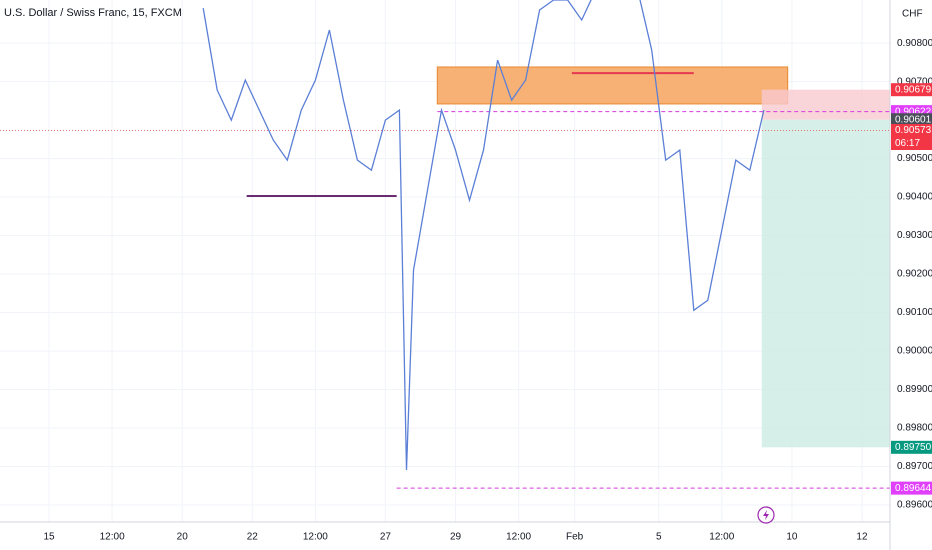  I want to click on countdown-label: 06:17, so click(907, 143).